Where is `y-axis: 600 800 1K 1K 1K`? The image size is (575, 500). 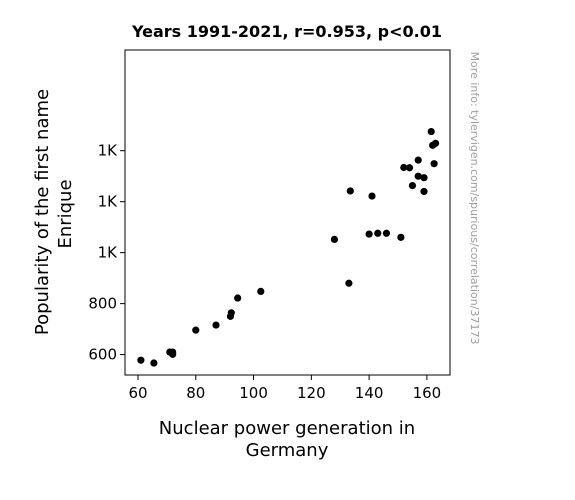 y-axis: 600 800 1K 1K 1K is located at coordinates (106, 253).